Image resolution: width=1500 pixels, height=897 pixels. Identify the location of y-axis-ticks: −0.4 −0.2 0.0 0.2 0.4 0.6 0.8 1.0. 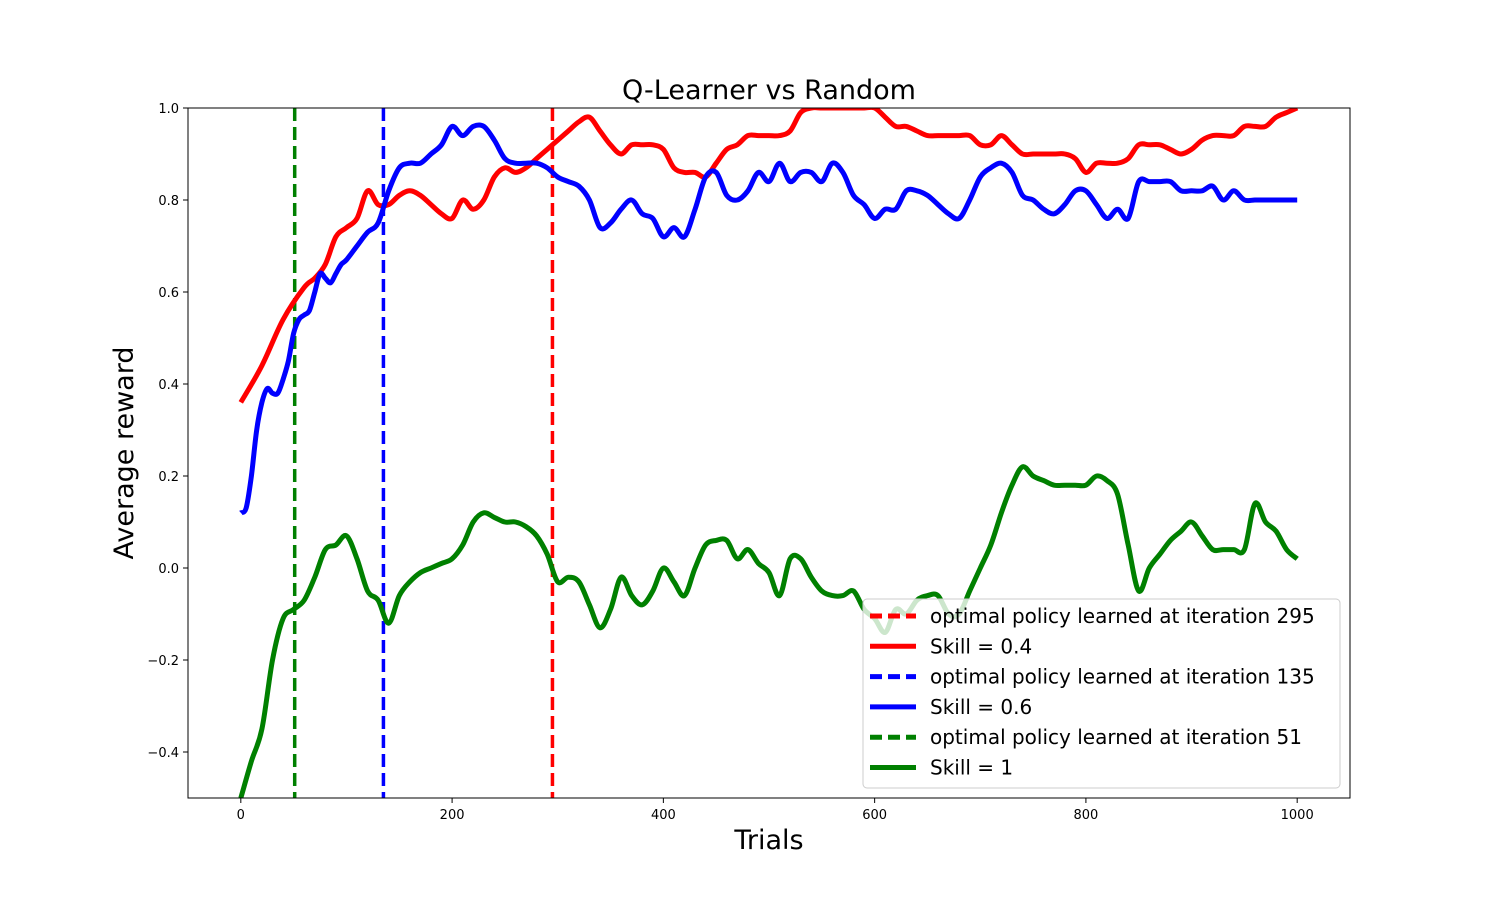
(167, 431).